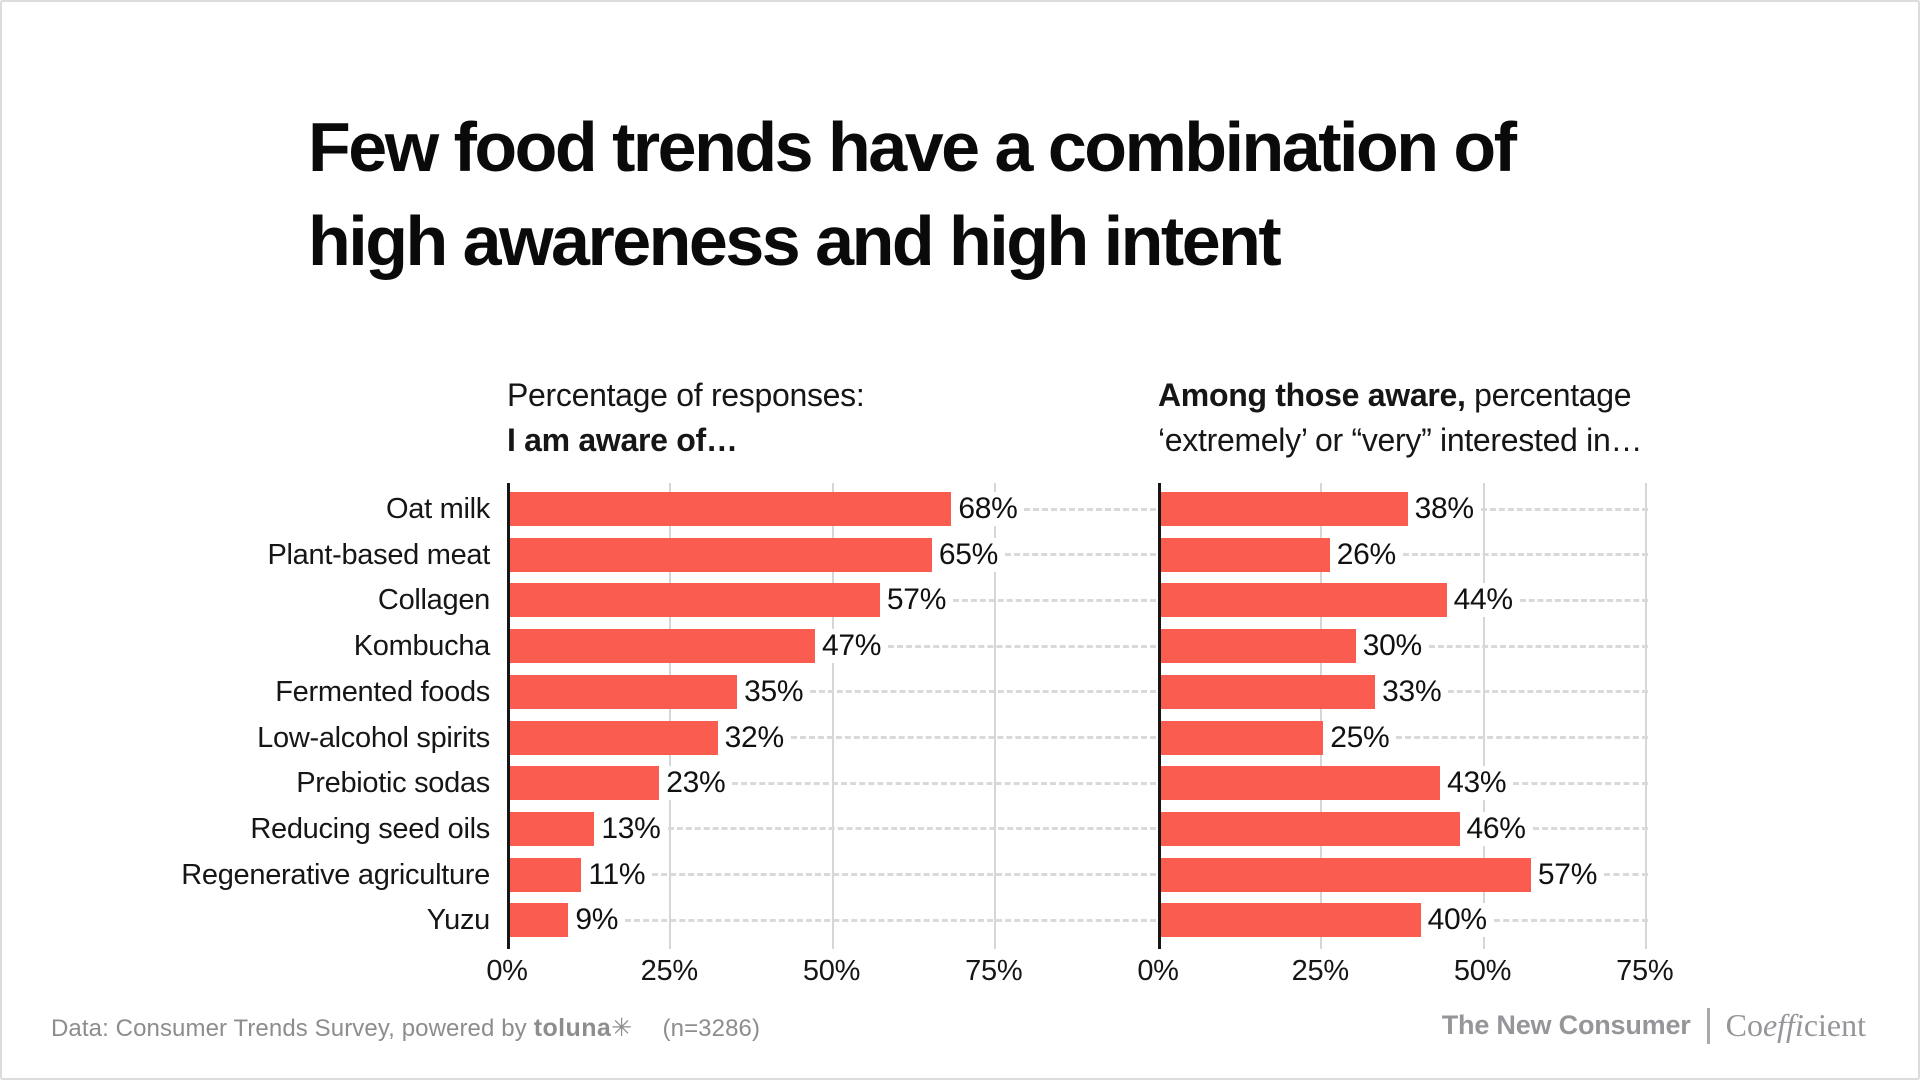 Image resolution: width=1920 pixels, height=1080 pixels. Describe the element at coordinates (1708, 1025) in the screenshot. I see `footer-divider` at that location.